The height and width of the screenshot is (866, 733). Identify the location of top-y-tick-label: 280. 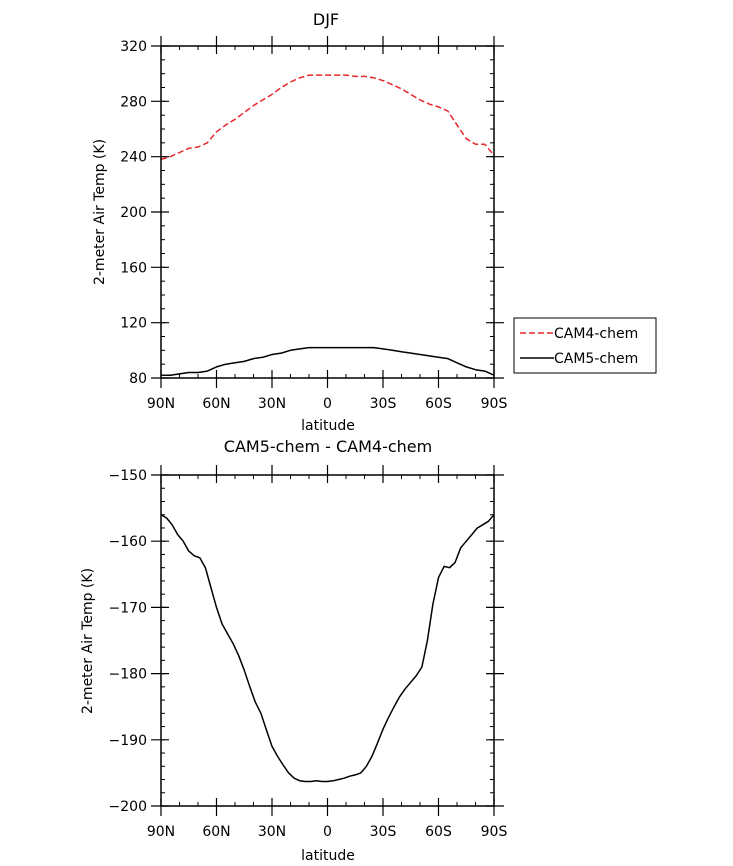
(133, 102).